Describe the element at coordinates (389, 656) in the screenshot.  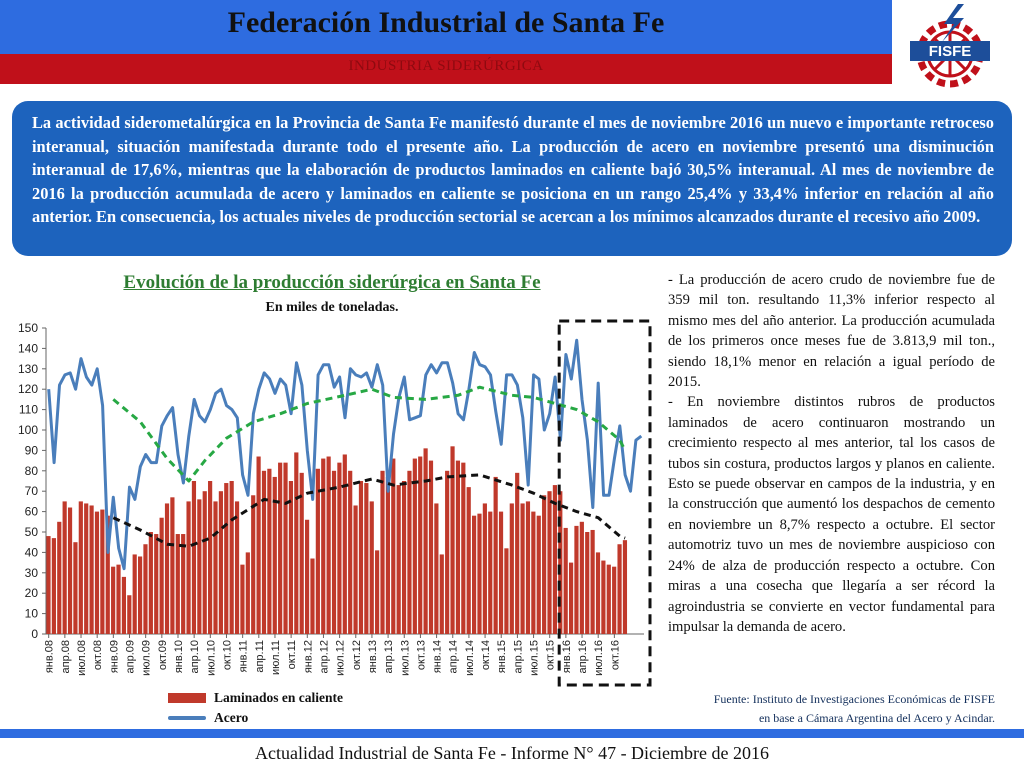
I see `x-tick-label: апр.13` at that location.